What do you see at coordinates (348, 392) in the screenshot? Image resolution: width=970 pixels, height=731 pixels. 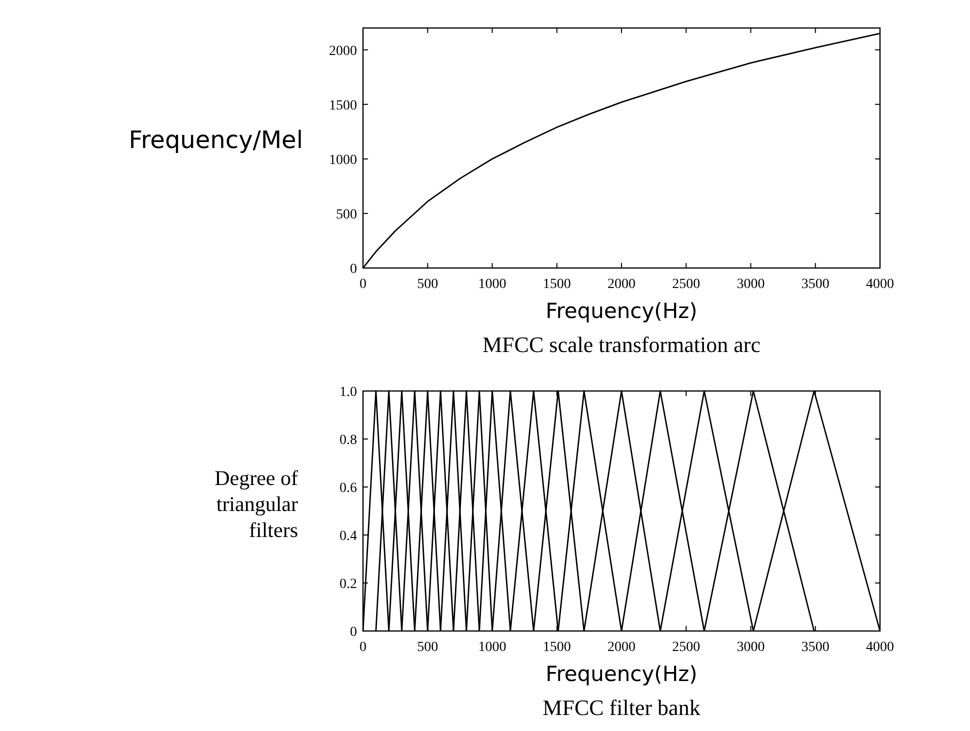 I see `y-tick-label: 1.0` at bounding box center [348, 392].